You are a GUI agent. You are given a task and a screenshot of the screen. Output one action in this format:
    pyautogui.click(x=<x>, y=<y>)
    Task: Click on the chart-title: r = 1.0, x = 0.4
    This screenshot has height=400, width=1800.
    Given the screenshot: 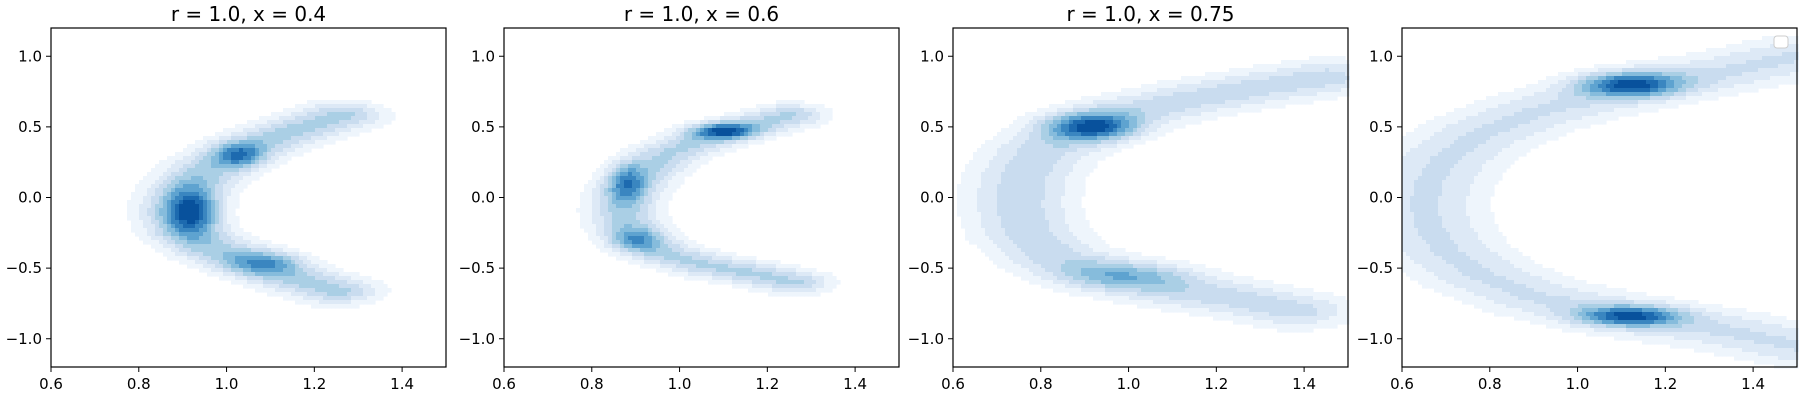 What is the action you would take?
    pyautogui.click(x=248, y=14)
    